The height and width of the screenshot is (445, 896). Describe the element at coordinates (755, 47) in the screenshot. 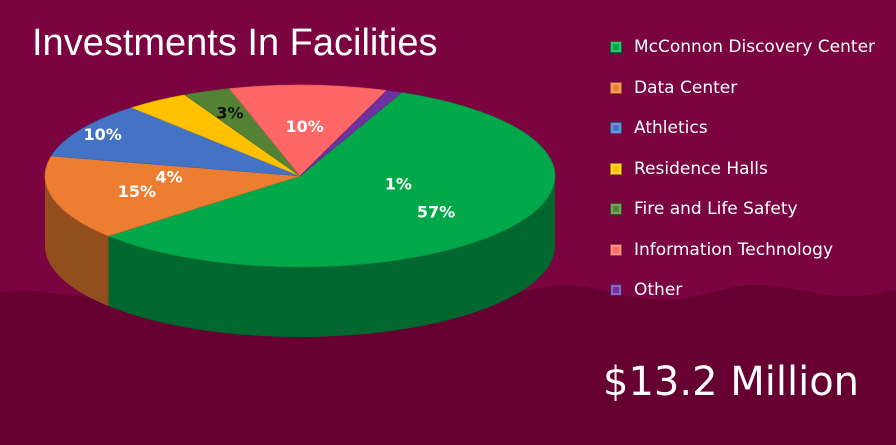

I see `legend-label: McConnon Discovery Center` at that location.